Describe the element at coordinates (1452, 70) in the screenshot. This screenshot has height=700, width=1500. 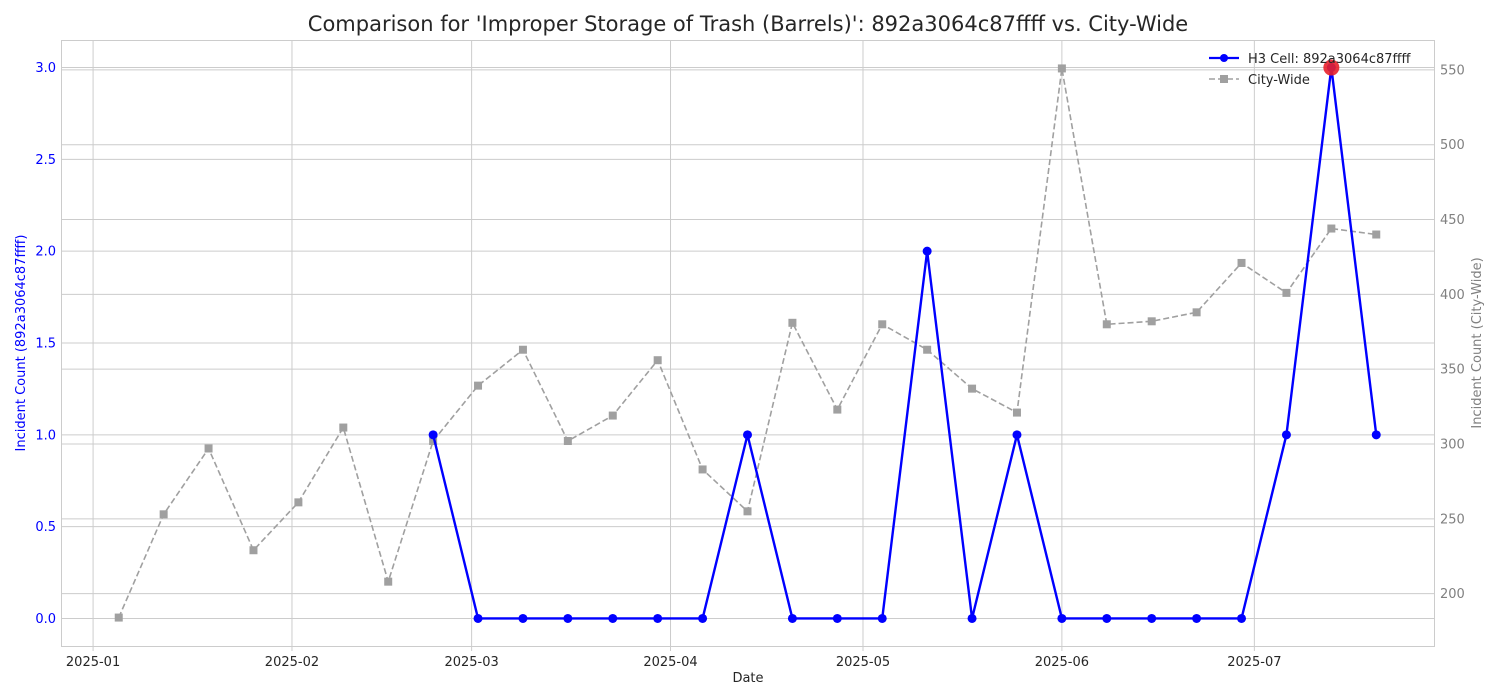
I see `right-tick-label: 550` at that location.